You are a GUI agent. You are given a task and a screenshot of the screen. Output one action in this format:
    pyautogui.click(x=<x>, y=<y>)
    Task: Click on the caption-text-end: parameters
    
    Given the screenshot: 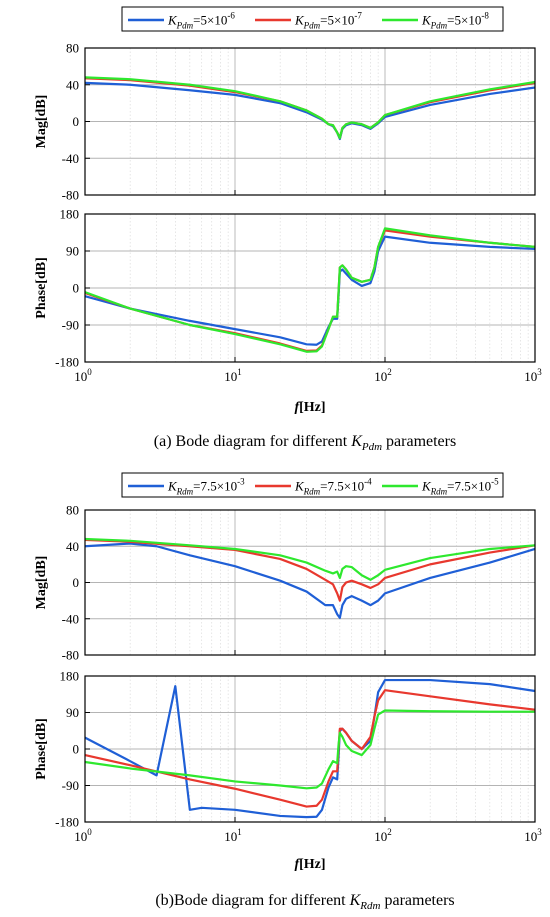 What is the action you would take?
    pyautogui.click(x=419, y=441)
    